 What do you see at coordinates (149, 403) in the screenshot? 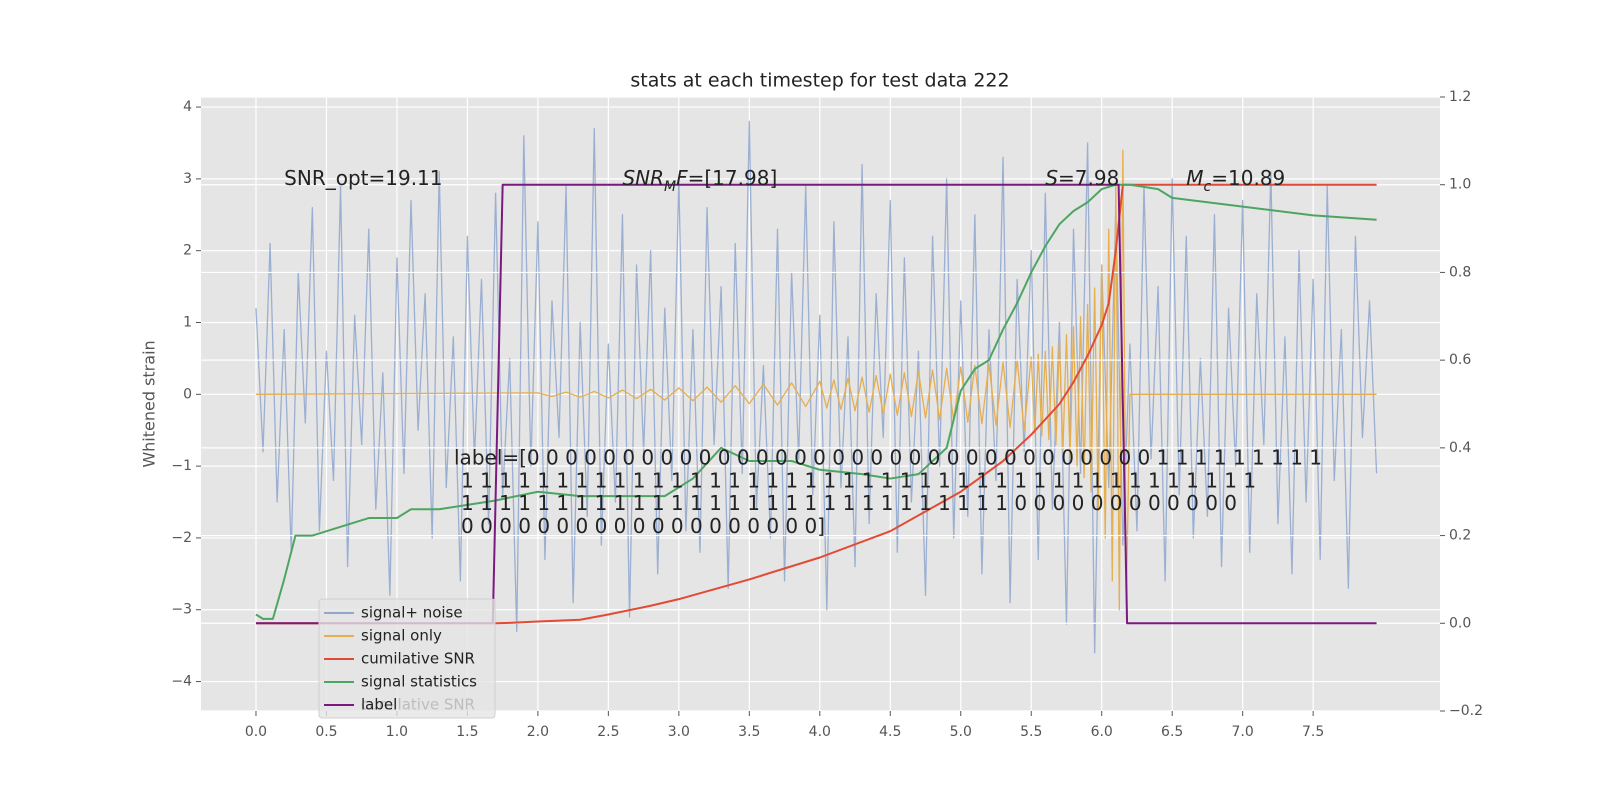
I see `y-axis-label: Whitened strain` at bounding box center [149, 403].